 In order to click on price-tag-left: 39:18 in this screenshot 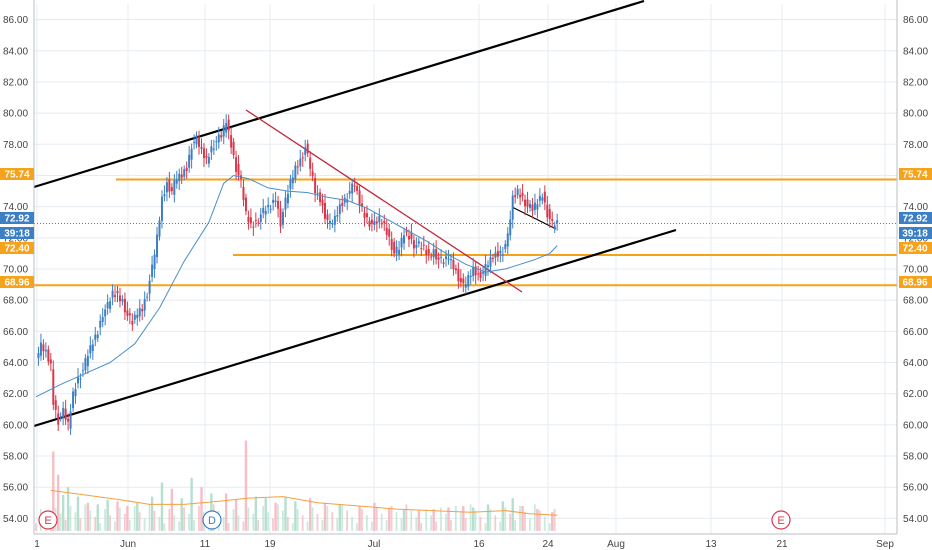, I will do `click(17, 234)`.